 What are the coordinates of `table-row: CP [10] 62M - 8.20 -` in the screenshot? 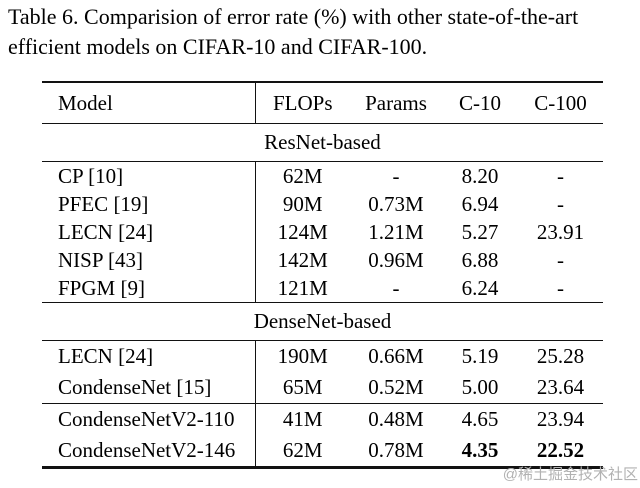 It's located at (322, 175).